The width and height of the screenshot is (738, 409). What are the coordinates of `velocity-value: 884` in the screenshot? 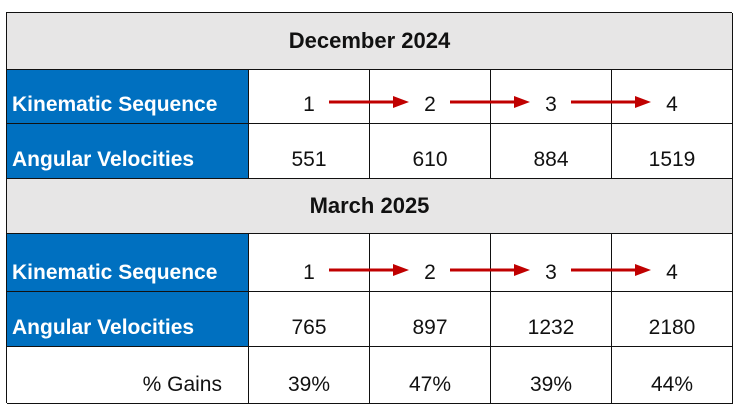 It's located at (551, 151).